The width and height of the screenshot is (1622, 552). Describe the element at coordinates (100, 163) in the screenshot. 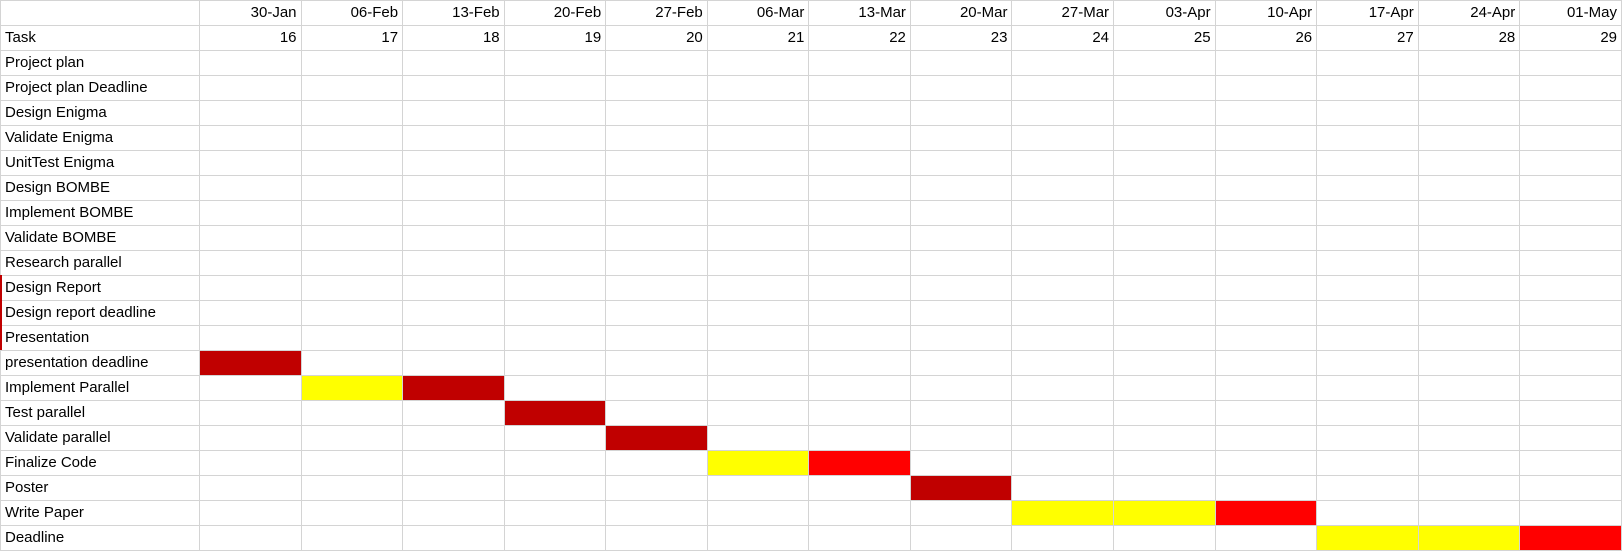

I see `task-name-cell: UnitTest Enigma` at that location.